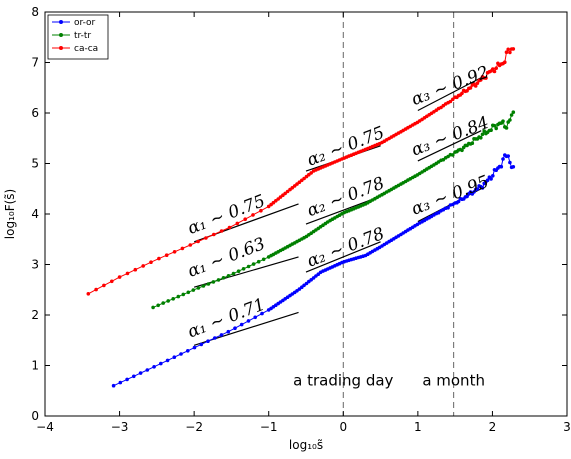 The image size is (571, 459). I want to click on x-axis-label: log₁₀s̃, so click(306, 445).